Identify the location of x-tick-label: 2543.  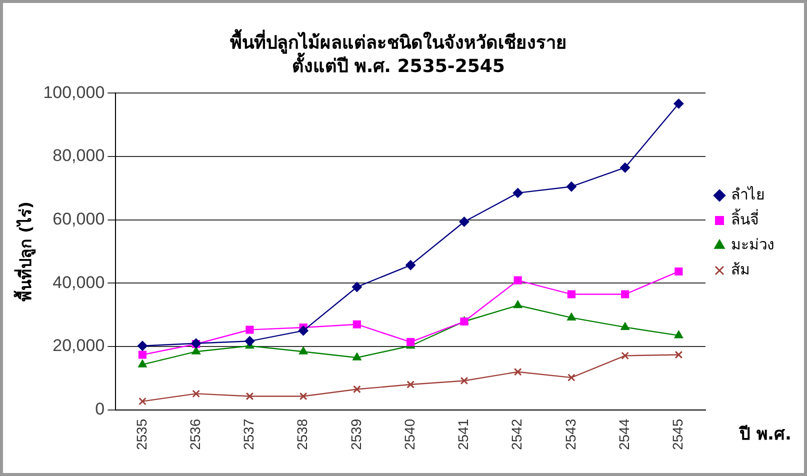
(570, 434).